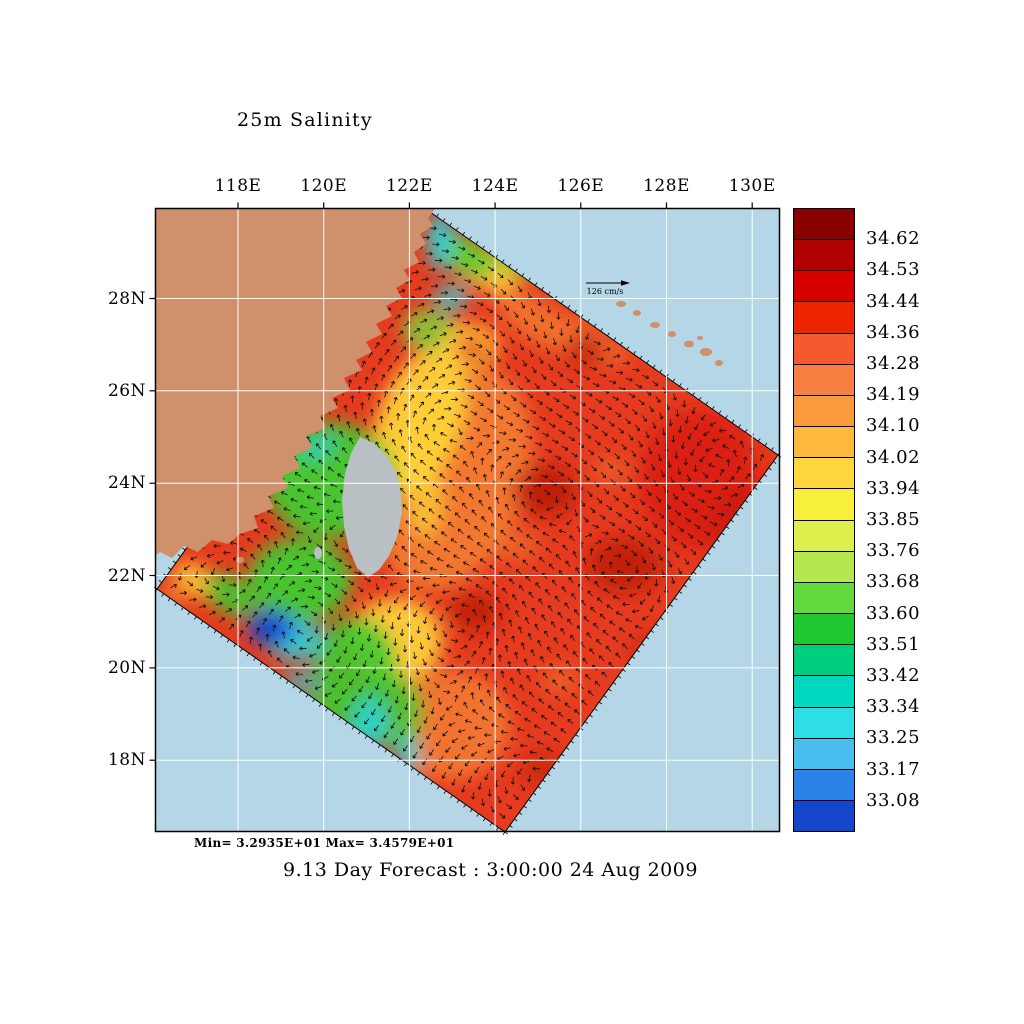 This screenshot has width=1024, height=1024. Describe the element at coordinates (295, 383) in the screenshot. I see `china-landmass` at that location.